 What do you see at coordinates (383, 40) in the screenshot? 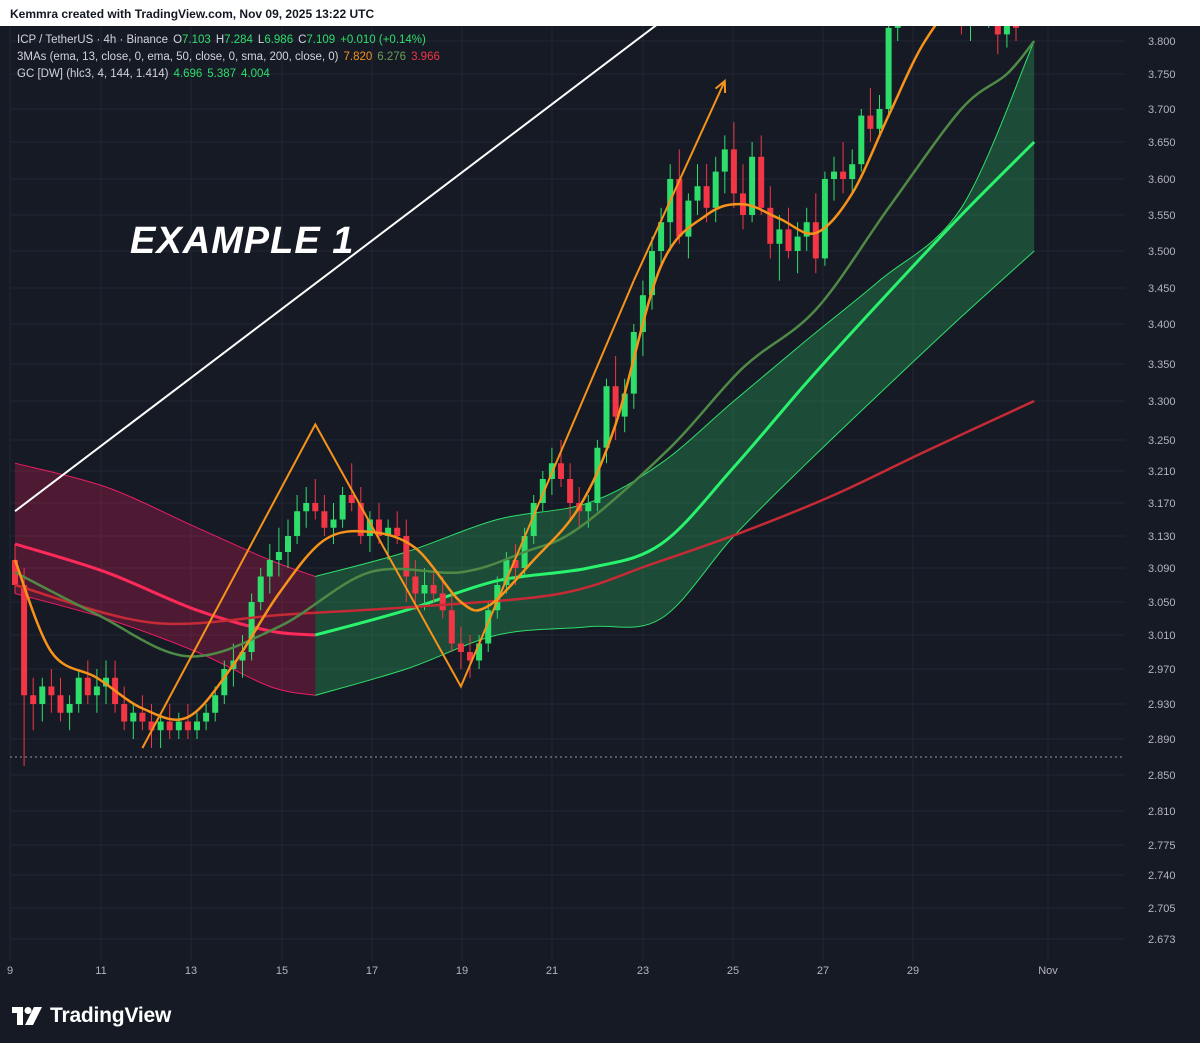
I see `legend-change: +0.010 (+0.14%)` at bounding box center [383, 40].